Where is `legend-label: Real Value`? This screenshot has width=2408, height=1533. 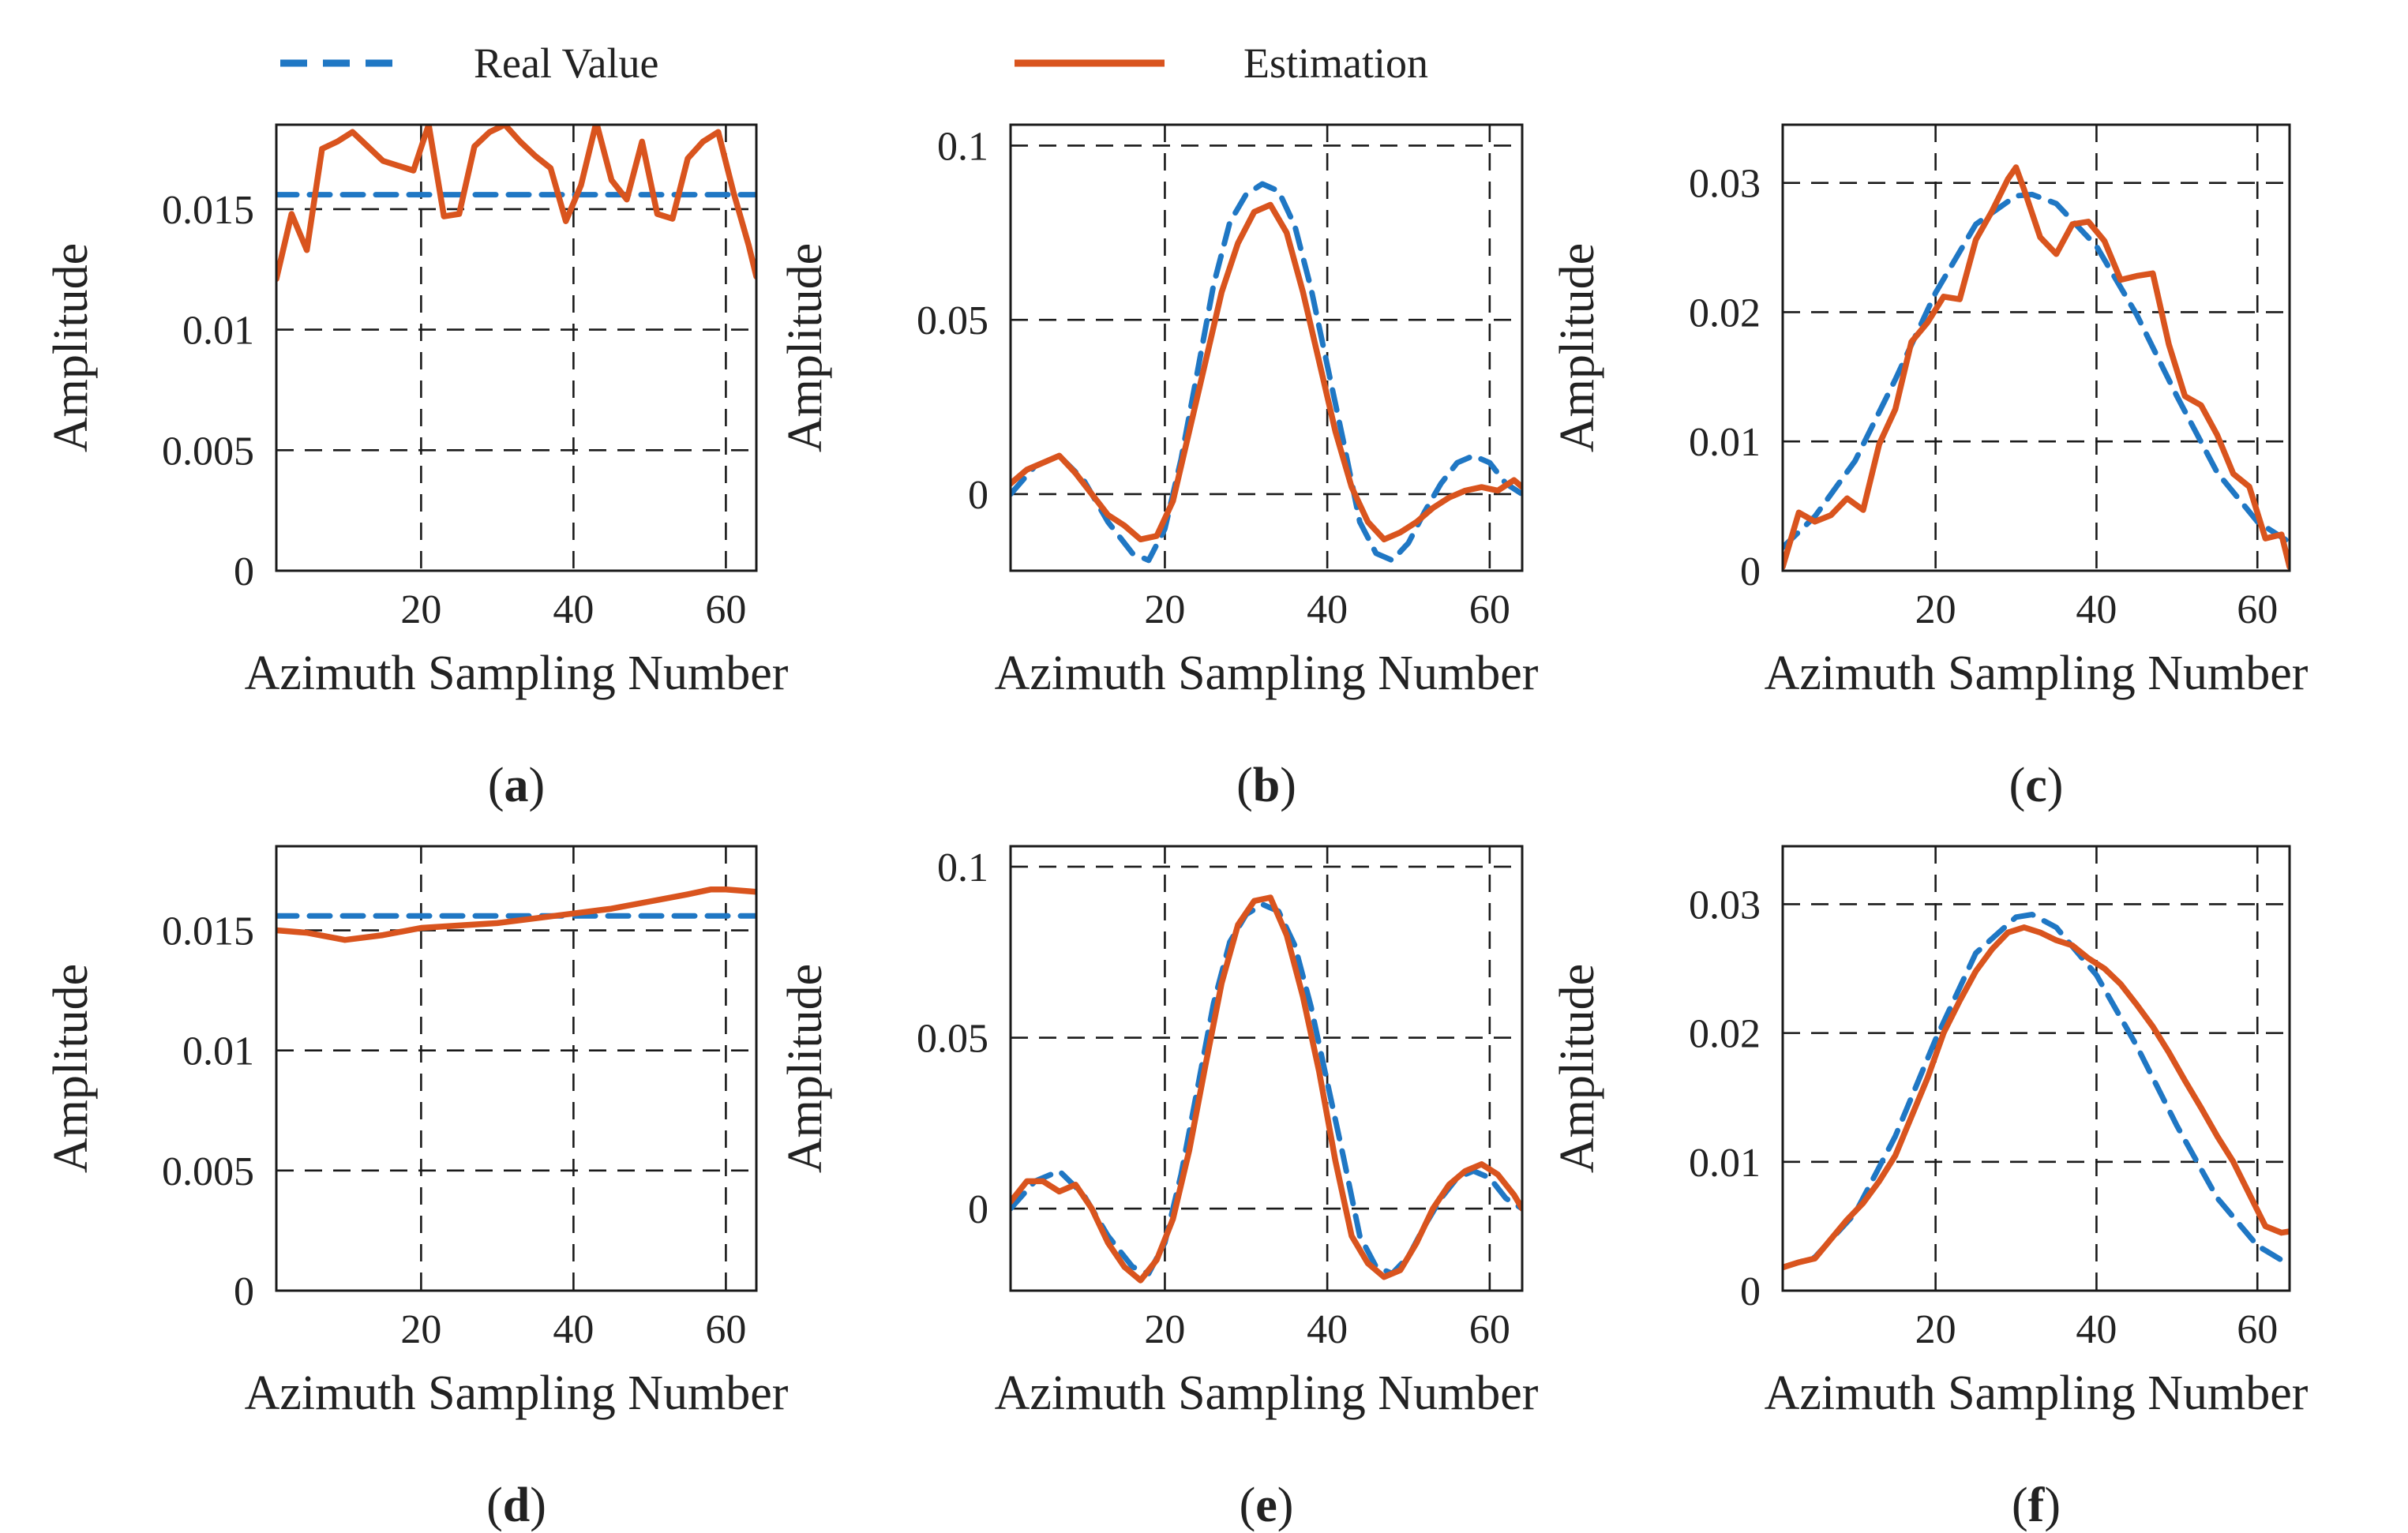 legend-label: Real Value is located at coordinates (566, 63).